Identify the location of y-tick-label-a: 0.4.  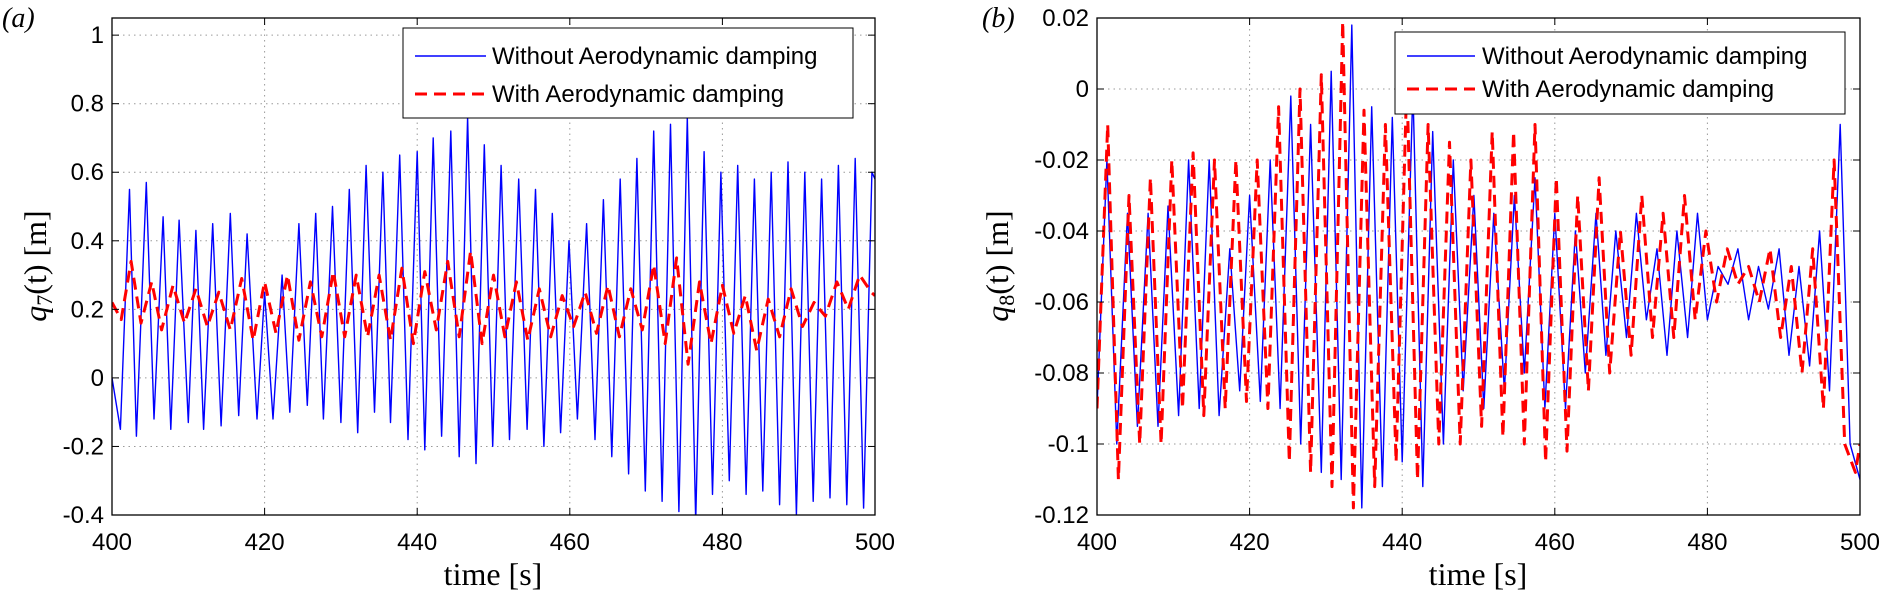
(87, 241).